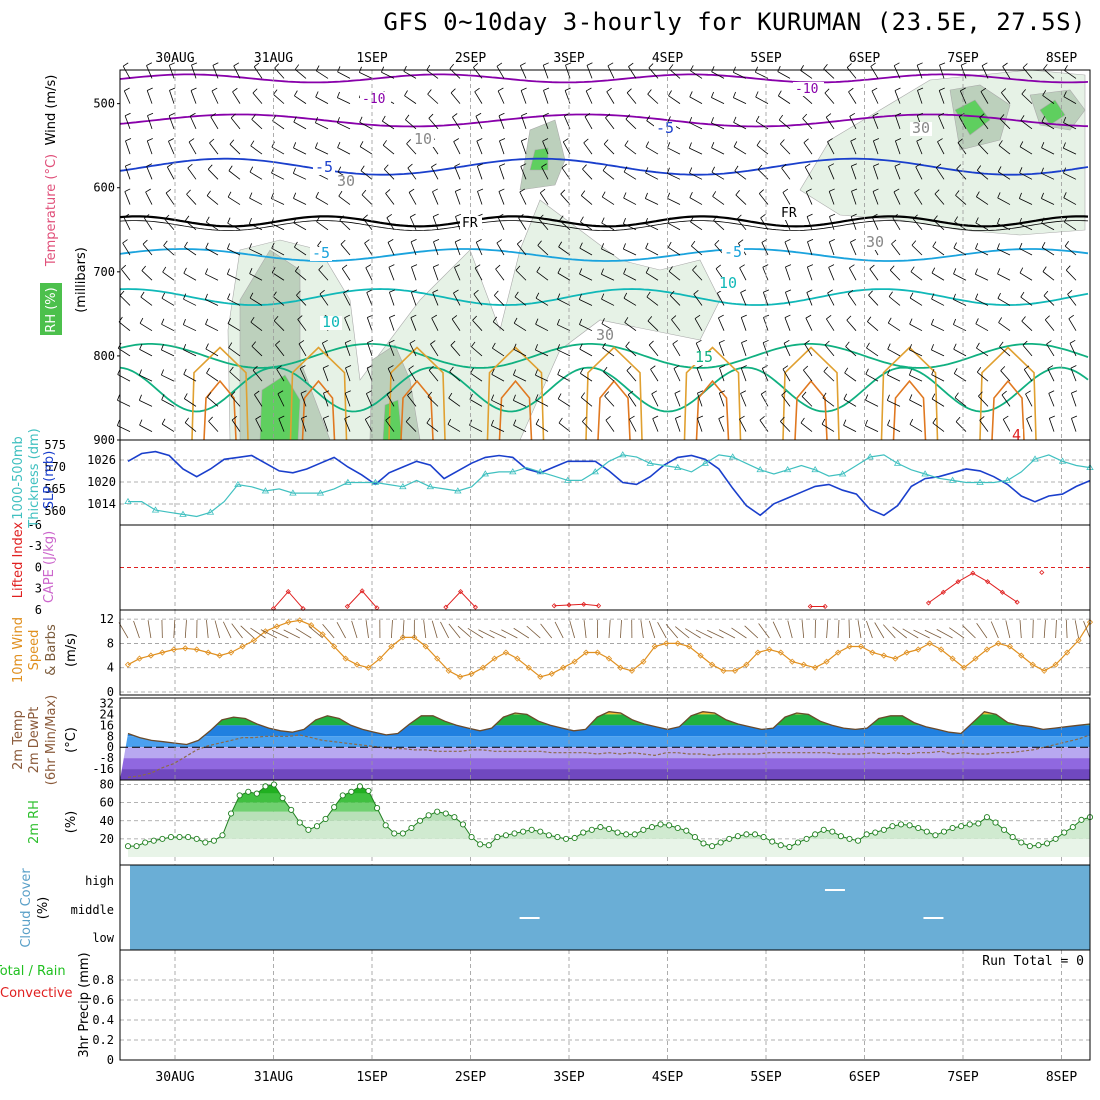  I want to click on millibars-axis-label: (millibars), so click(81, 280).